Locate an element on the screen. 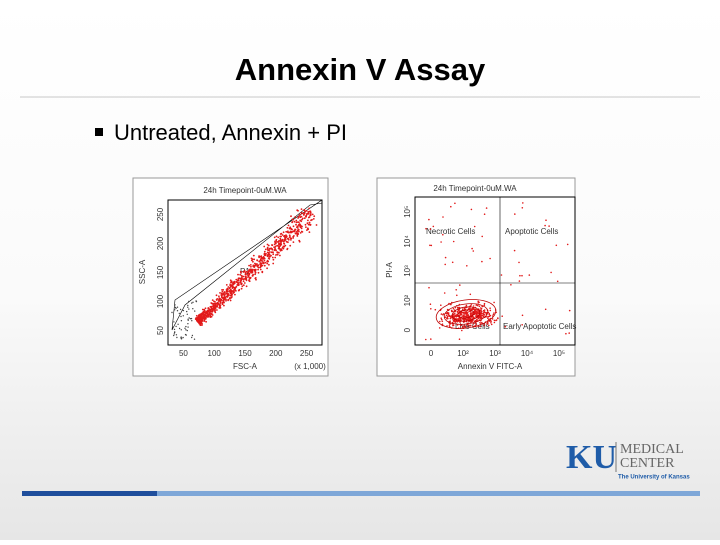 The image size is (720, 545). y-tick-label: 100 is located at coordinates (160, 301).